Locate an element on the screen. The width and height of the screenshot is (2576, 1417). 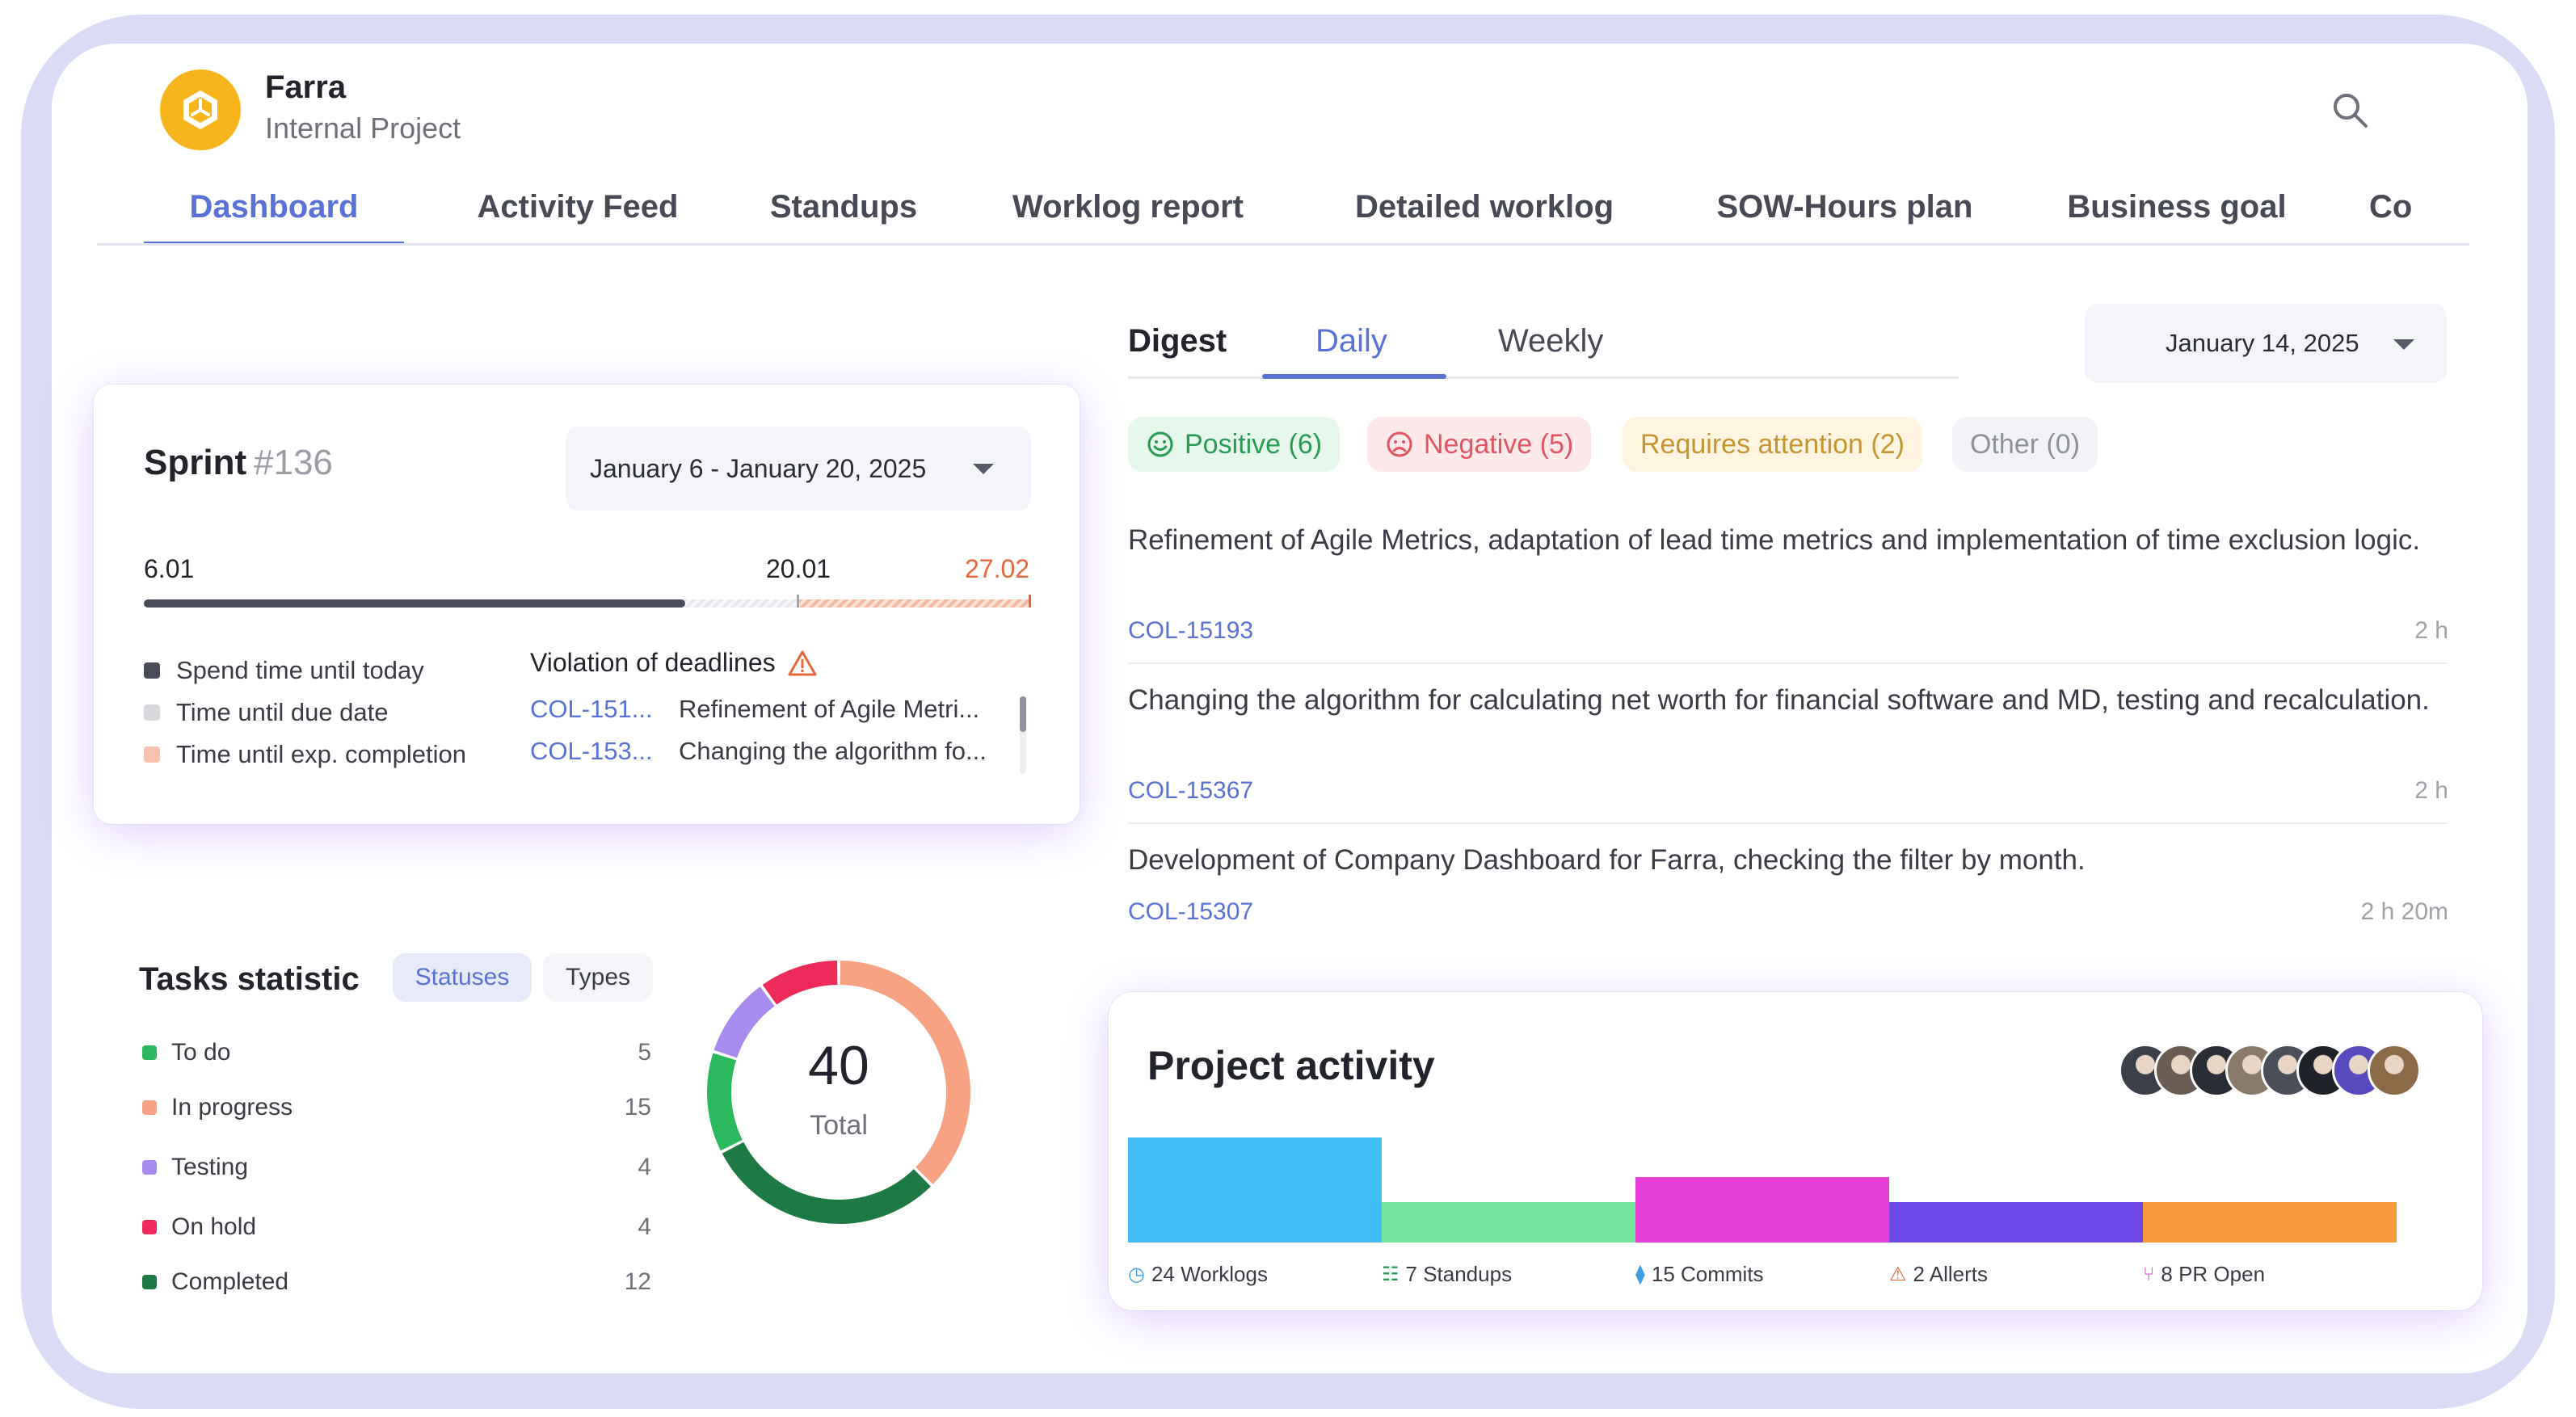
activity-legend-item: ◷ 24 Worklogs is located at coordinates (1198, 1274).